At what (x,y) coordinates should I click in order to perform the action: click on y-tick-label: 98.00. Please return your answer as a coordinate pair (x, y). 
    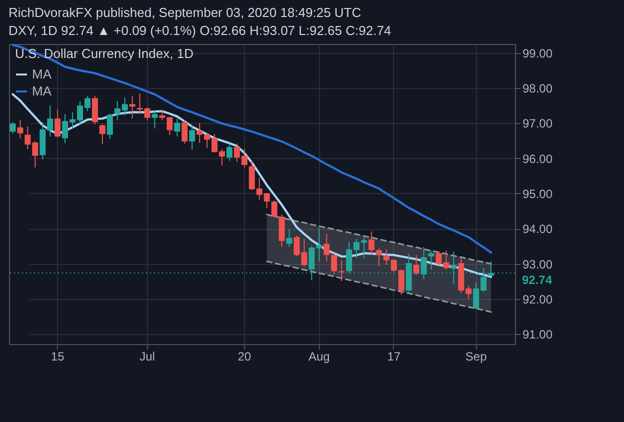
    Looking at the image, I should click on (537, 88).